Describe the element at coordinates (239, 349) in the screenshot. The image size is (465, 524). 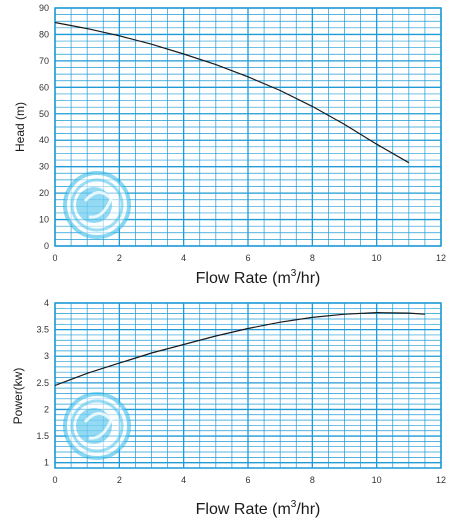
I see `power-curve` at that location.